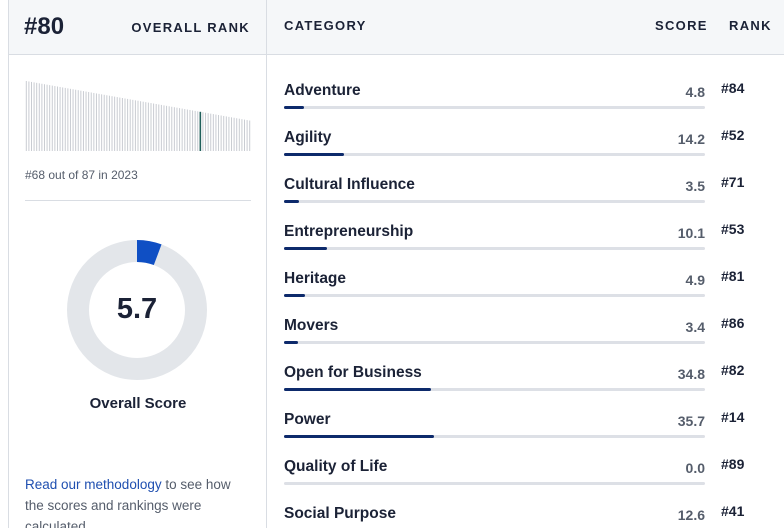 This screenshot has height=528, width=784. Describe the element at coordinates (340, 513) in the screenshot. I see `category-name: Social Purpose` at that location.